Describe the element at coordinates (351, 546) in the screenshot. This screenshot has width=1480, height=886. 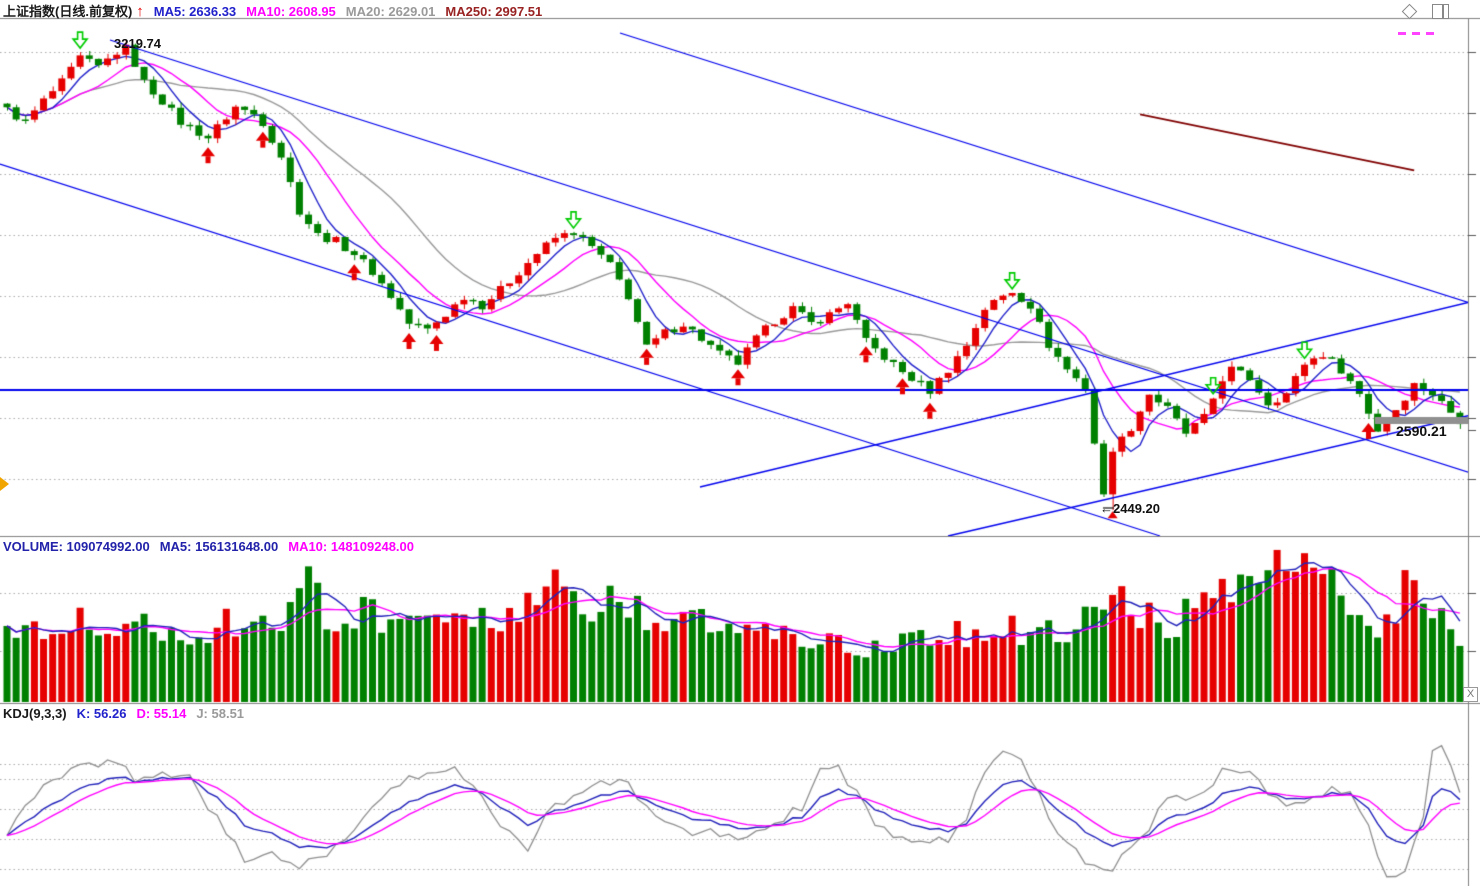
I see `volume-ma10-label: MA10: 148109248.00` at that location.